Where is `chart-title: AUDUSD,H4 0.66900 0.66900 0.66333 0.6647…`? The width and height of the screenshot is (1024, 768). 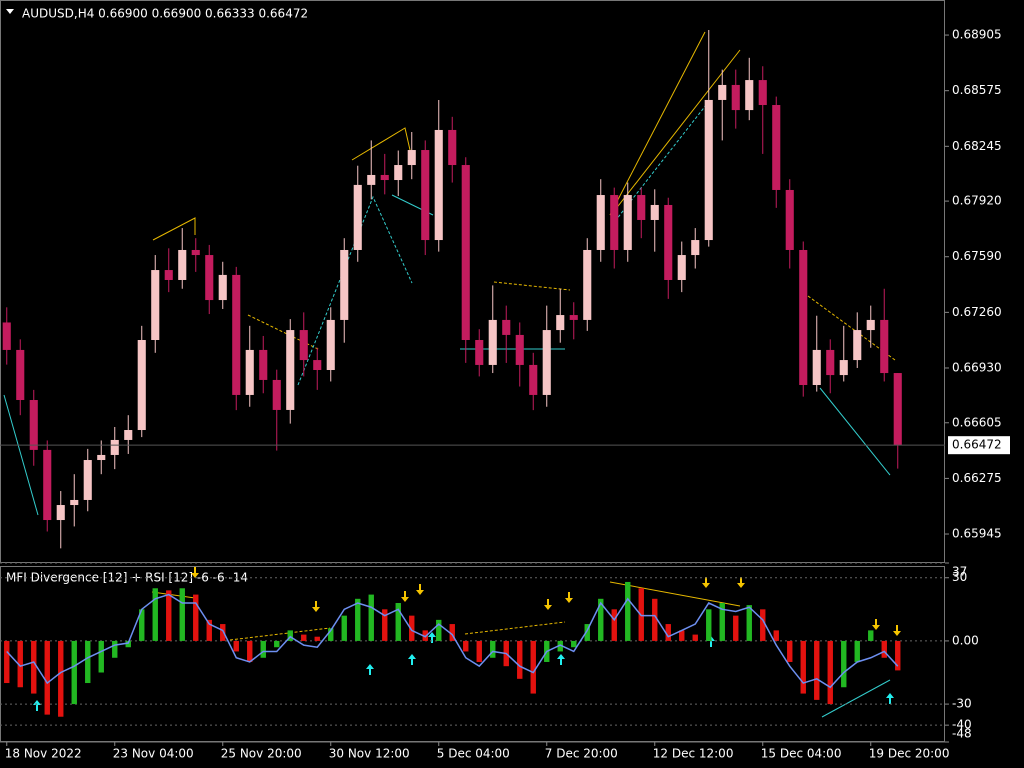 chart-title: AUDUSD,H4 0.66900 0.66900 0.66333 0.6647… is located at coordinates (165, 14).